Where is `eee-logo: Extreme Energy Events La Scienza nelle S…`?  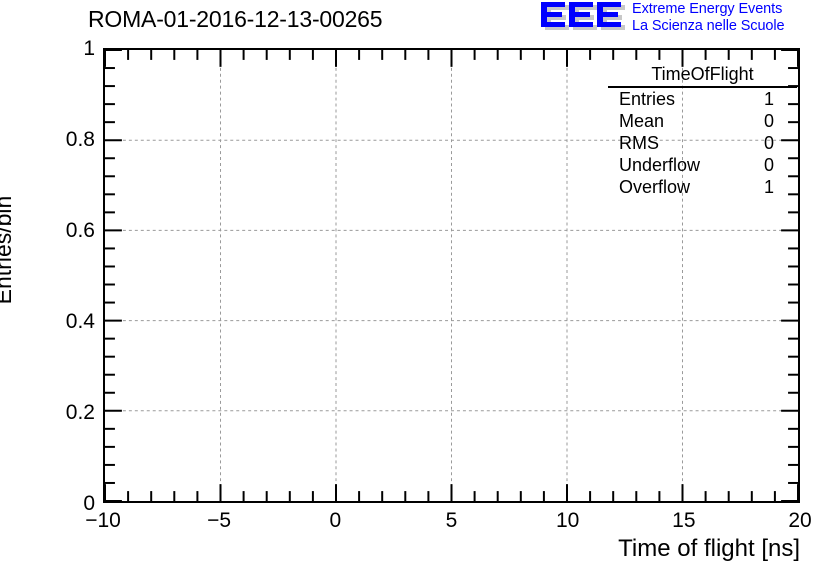 eee-logo: Extreme Energy Events La Scienza nelle S… is located at coordinates (686, 18).